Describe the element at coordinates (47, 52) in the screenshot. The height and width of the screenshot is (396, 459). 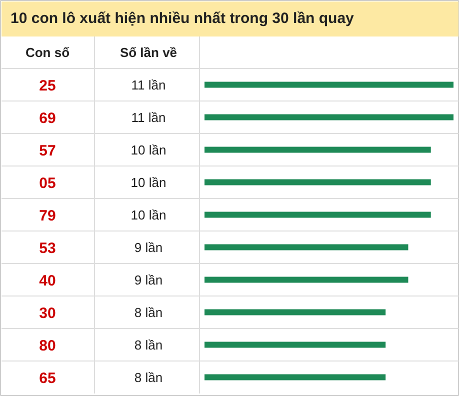
I see `y-axis-title: Con số` at that location.